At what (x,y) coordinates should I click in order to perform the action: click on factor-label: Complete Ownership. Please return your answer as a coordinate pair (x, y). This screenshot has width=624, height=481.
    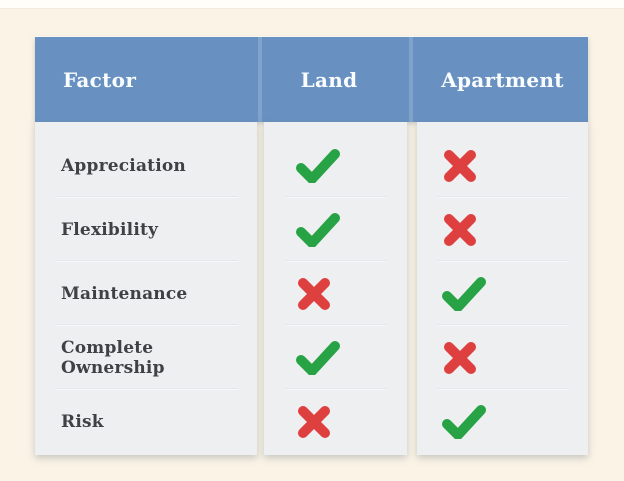
    Looking at the image, I should click on (146, 358).